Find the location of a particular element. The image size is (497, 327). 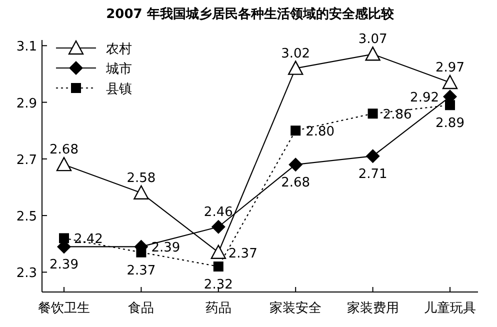

legend-label: 农村 is located at coordinates (119, 49).